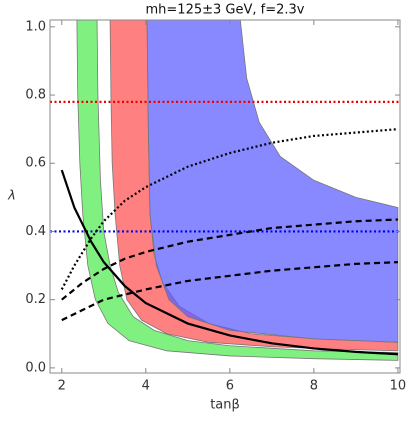 The width and height of the screenshot is (407, 422). What do you see at coordinates (62, 386) in the screenshot?
I see `x-tick-label: 2` at bounding box center [62, 386].